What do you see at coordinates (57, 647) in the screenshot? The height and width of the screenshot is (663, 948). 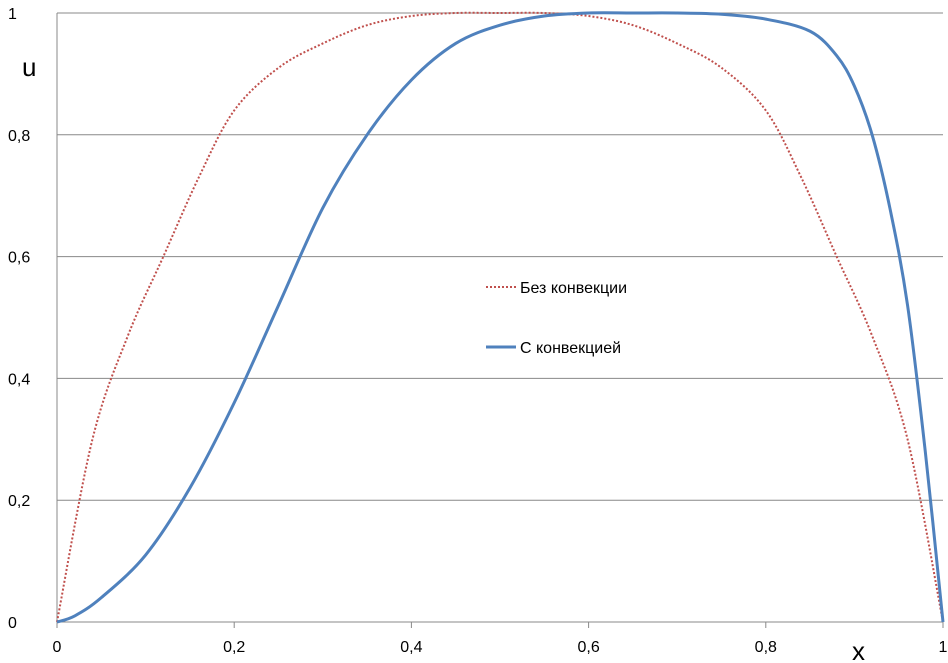 I see `x-tick-label: 0` at bounding box center [57, 647].